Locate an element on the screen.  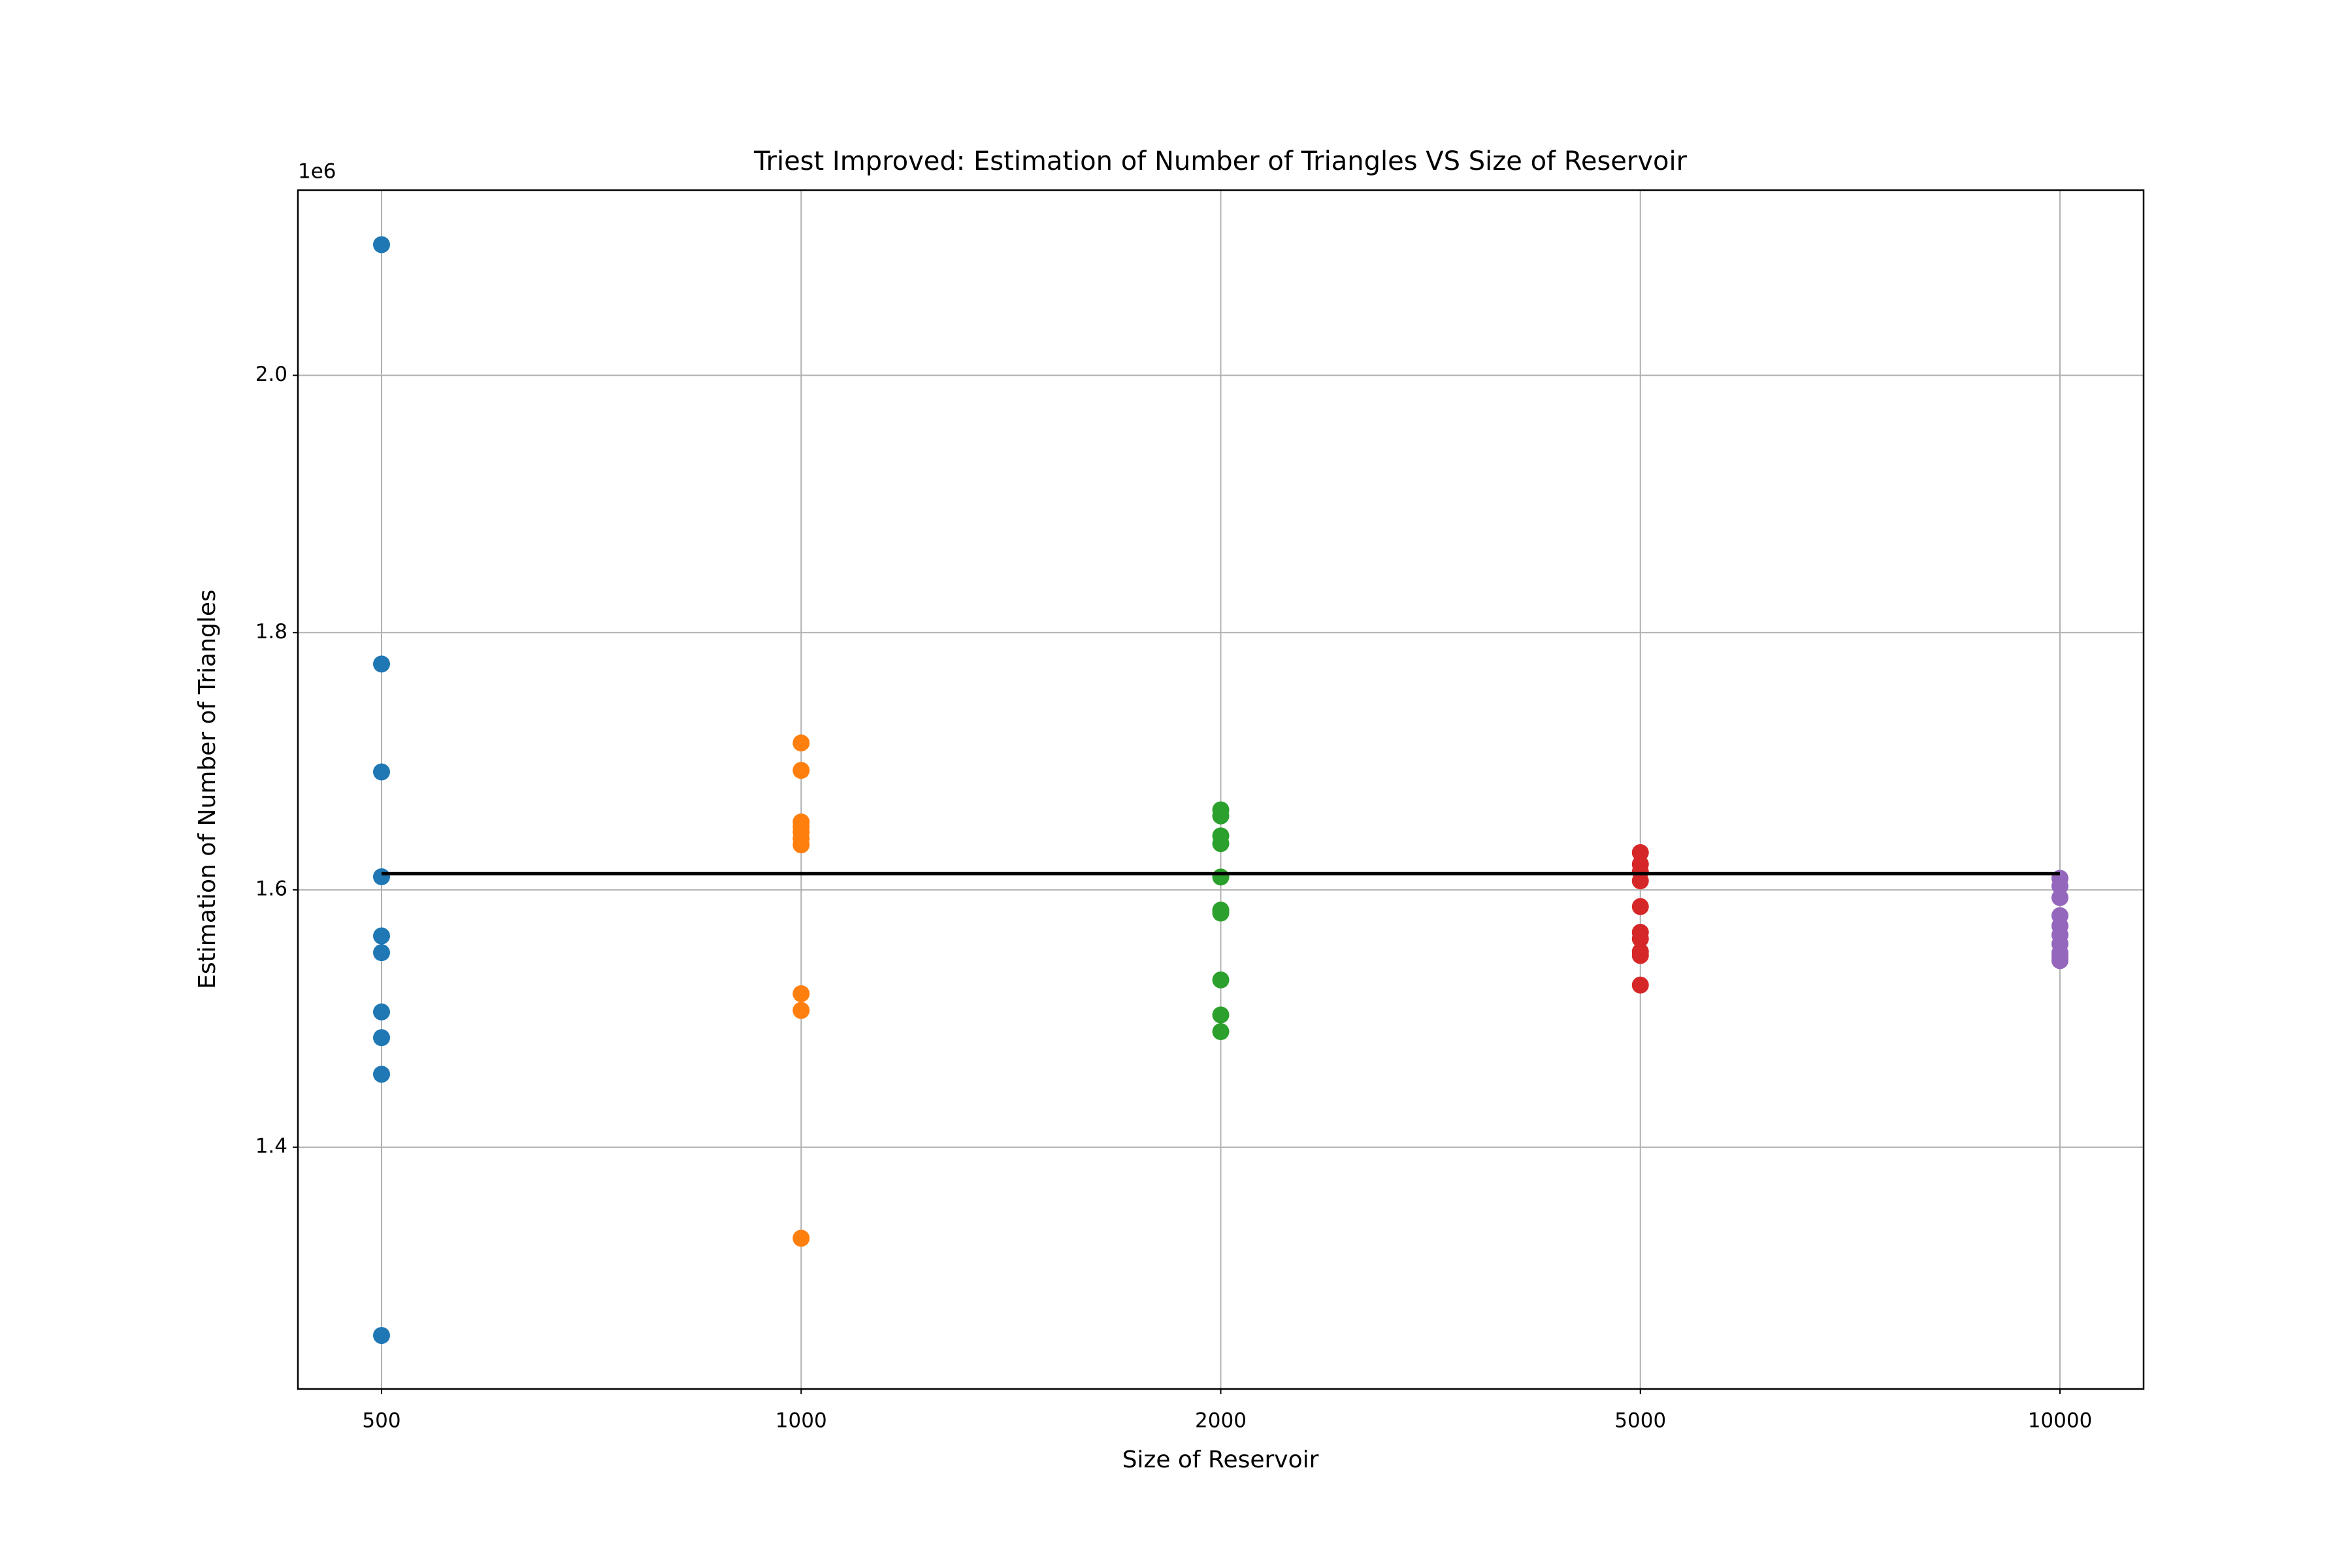
x-tick-label: 500 is located at coordinates (381, 1421).